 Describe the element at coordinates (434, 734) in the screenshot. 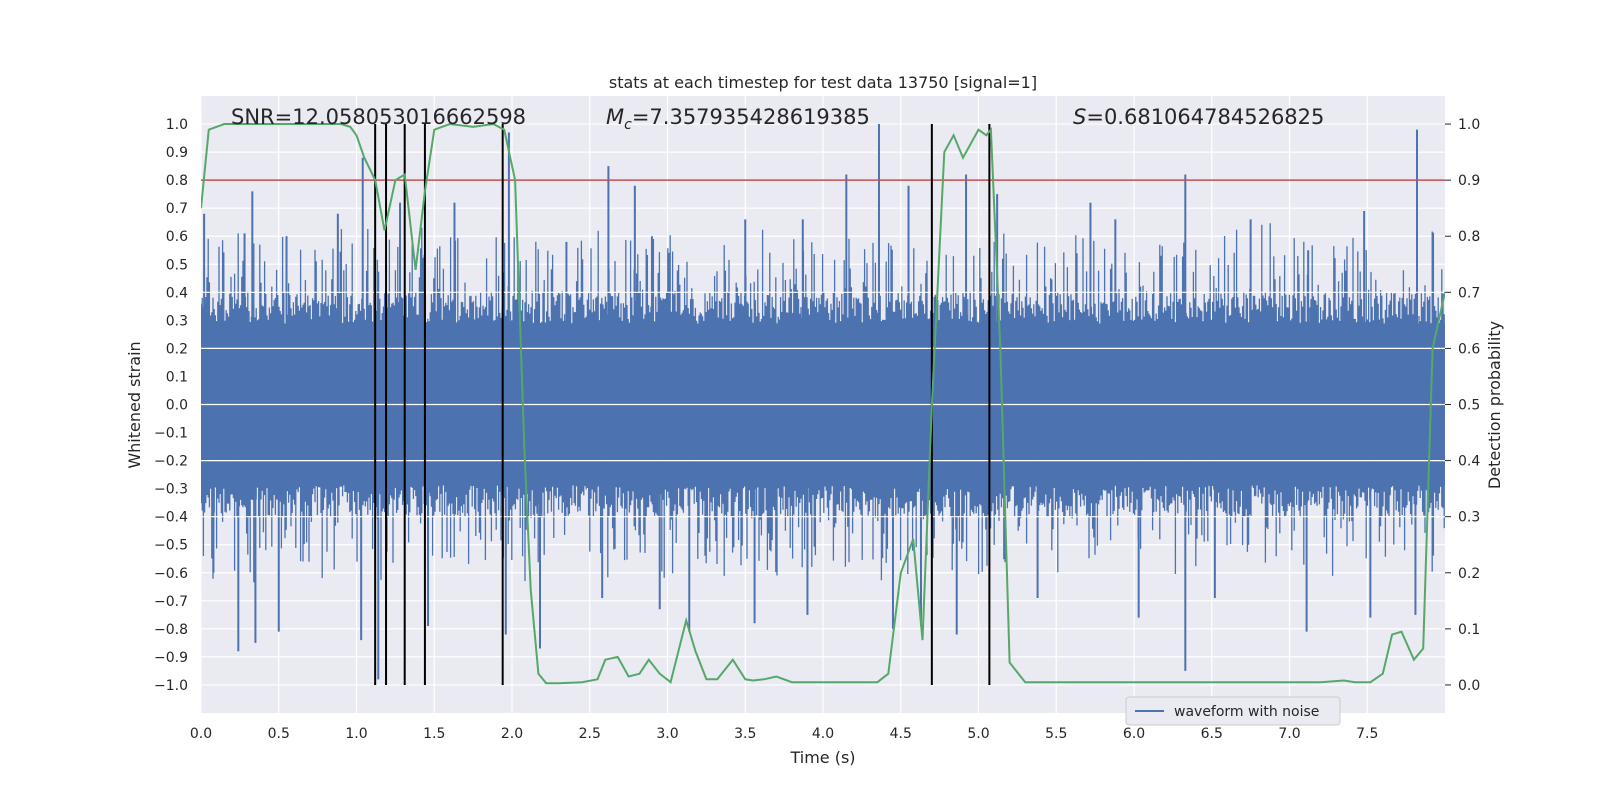

I see `x-tick-label: 1.5` at that location.